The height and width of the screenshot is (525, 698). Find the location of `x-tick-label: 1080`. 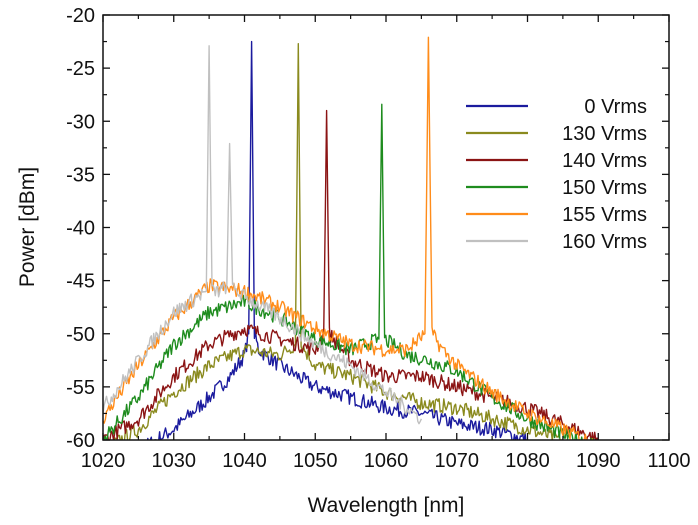

x-tick-label: 1080 is located at coordinates (527, 461).